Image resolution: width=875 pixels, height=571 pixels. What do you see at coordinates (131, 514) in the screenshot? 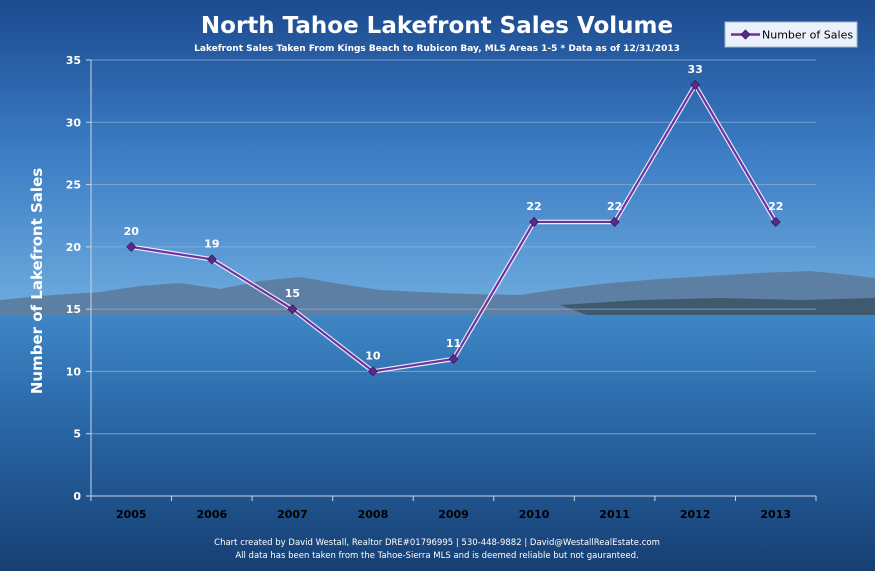
I see `x-tick-label: 2005` at bounding box center [131, 514].